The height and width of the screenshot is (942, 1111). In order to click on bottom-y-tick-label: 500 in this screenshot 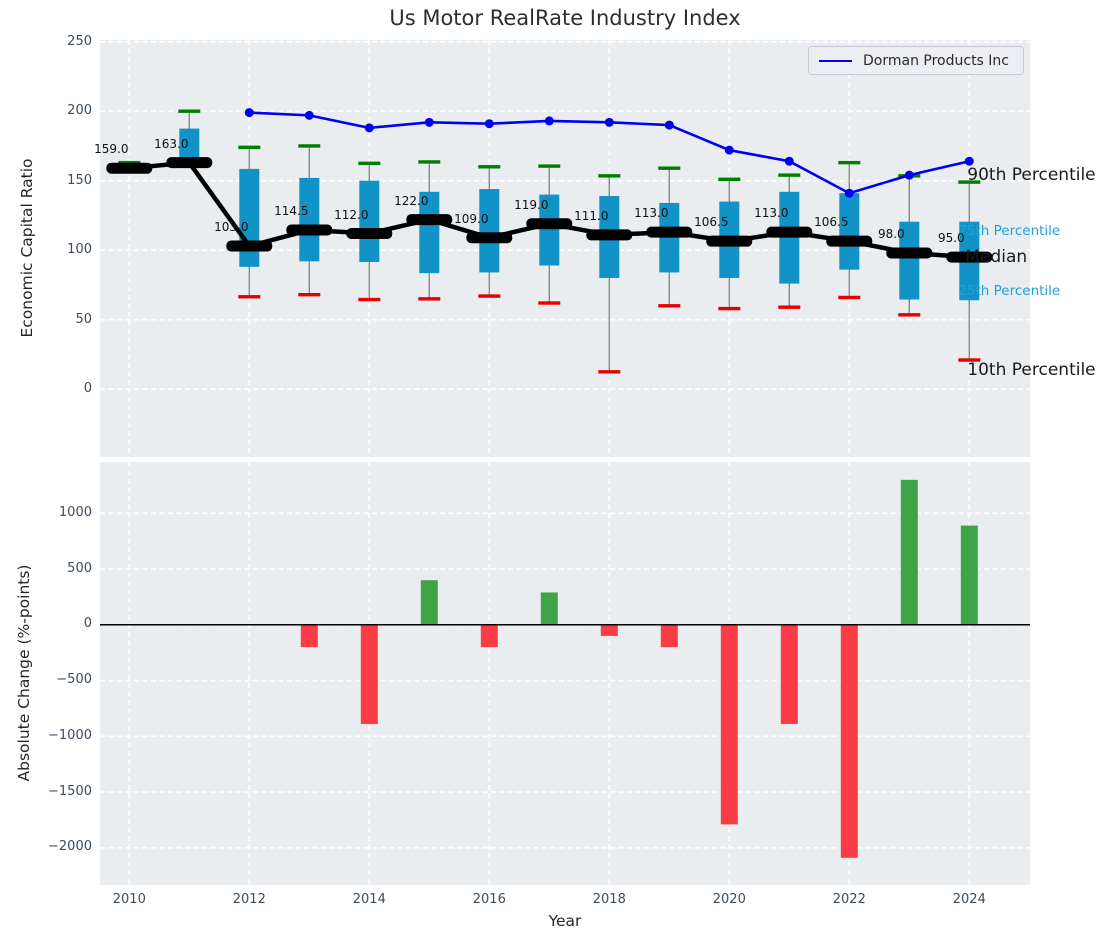, I will do `click(79, 568)`.